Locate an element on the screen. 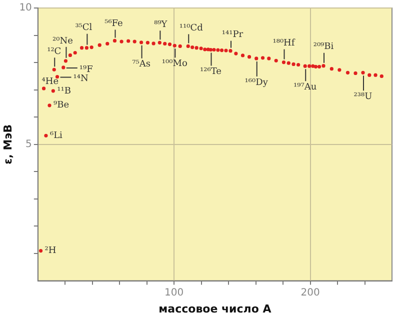 The height and width of the screenshot is (320, 400). y-axis-title: ε, МэВ is located at coordinates (7, 144).